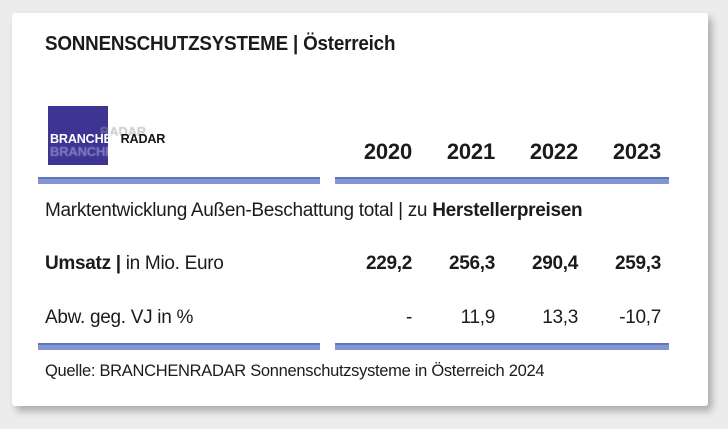 The image size is (728, 429). I want to click on value-2020: 229,2, so click(388, 263).